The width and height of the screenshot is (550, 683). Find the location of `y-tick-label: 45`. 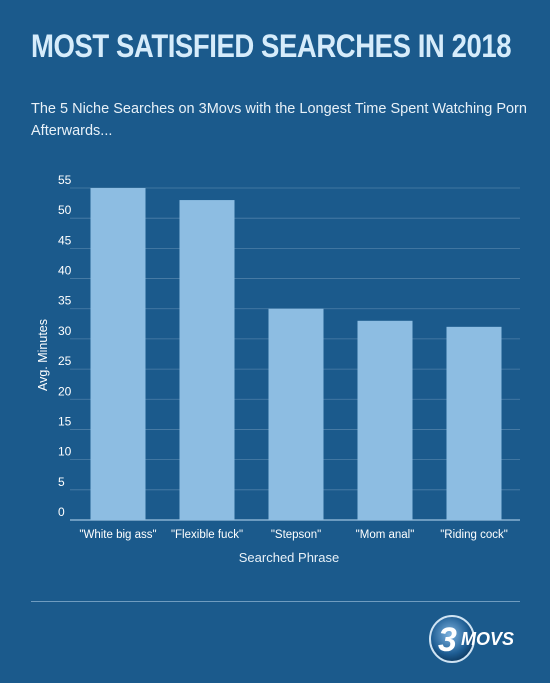

y-tick-label: 45 is located at coordinates (65, 240).